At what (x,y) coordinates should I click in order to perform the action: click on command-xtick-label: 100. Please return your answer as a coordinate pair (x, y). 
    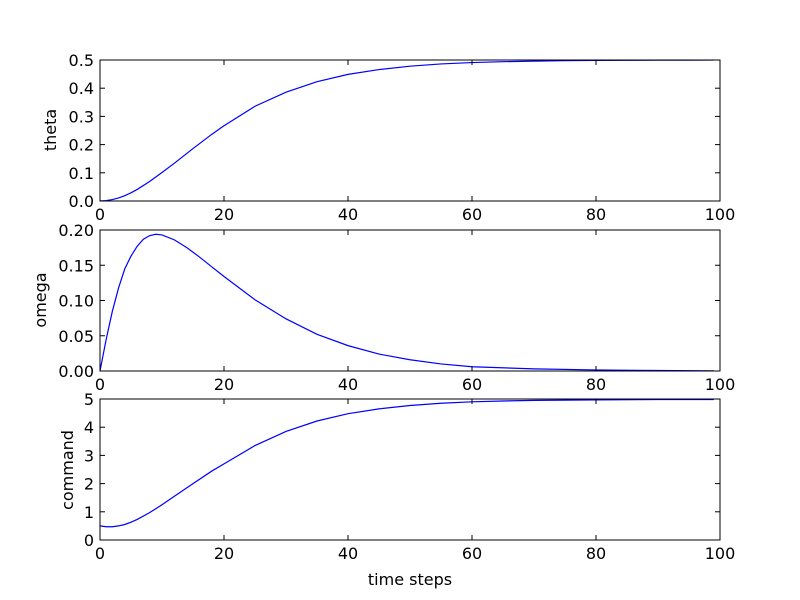
    Looking at the image, I should click on (720, 553).